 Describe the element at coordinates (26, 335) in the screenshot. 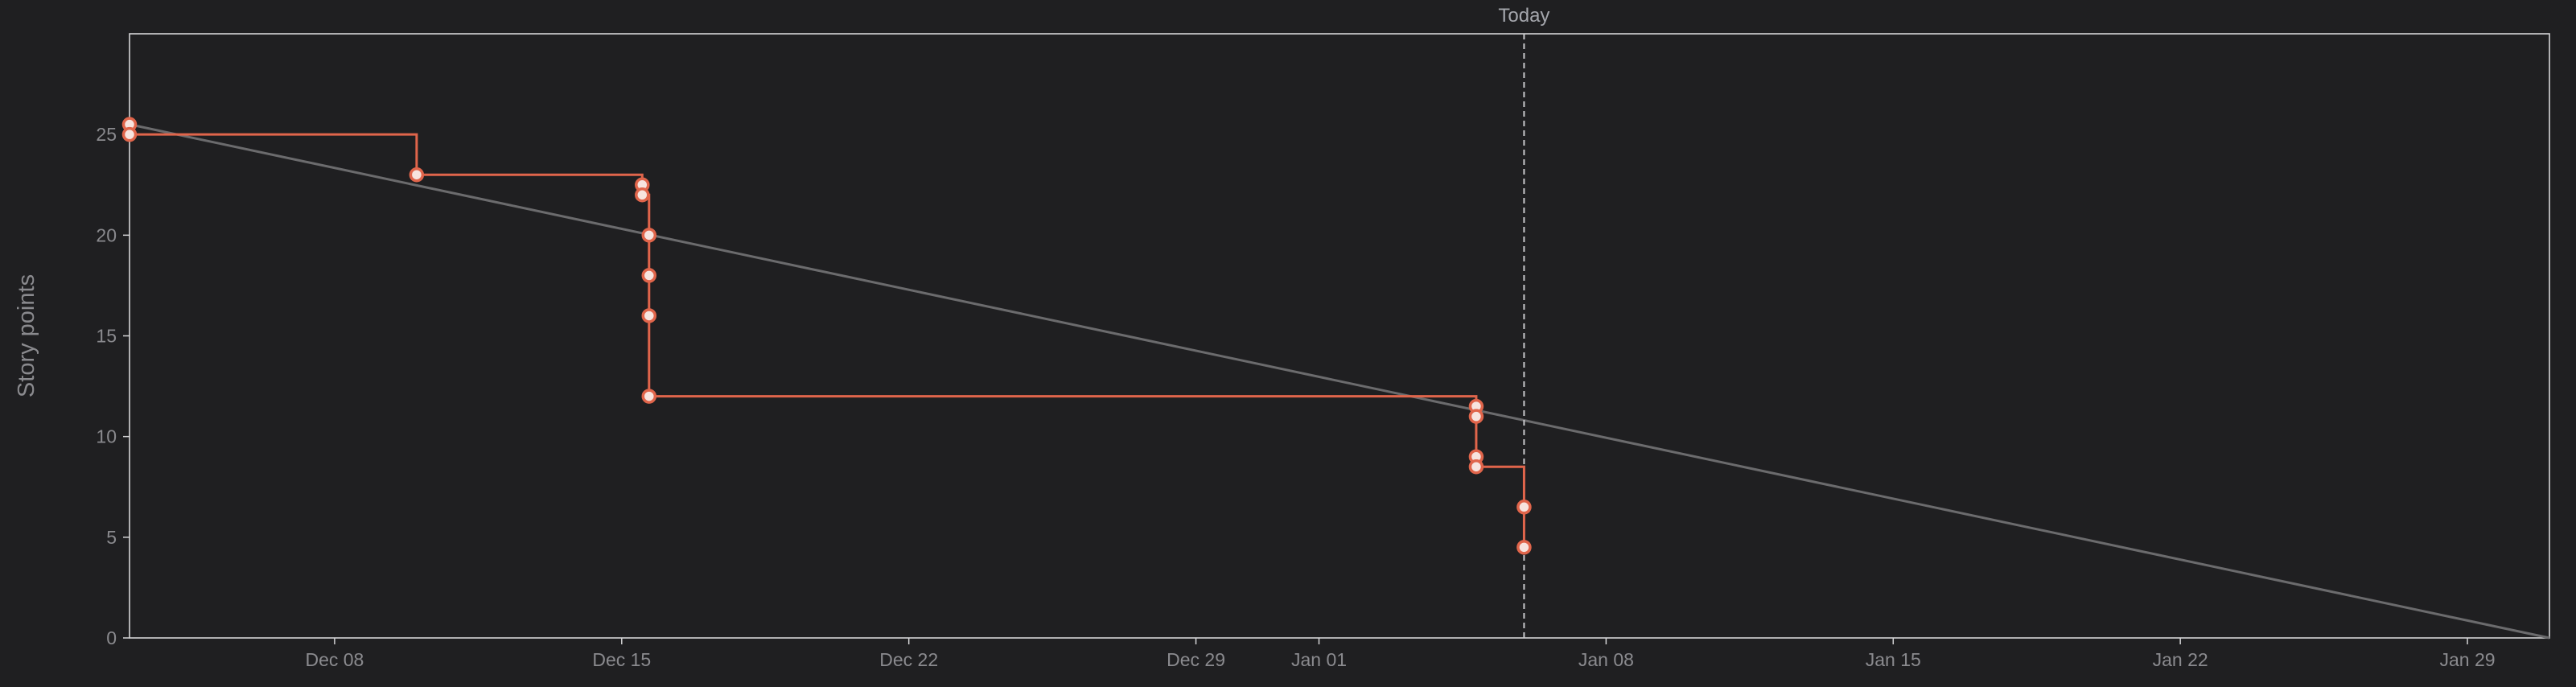

I see `y-axis-title: Story points` at that location.